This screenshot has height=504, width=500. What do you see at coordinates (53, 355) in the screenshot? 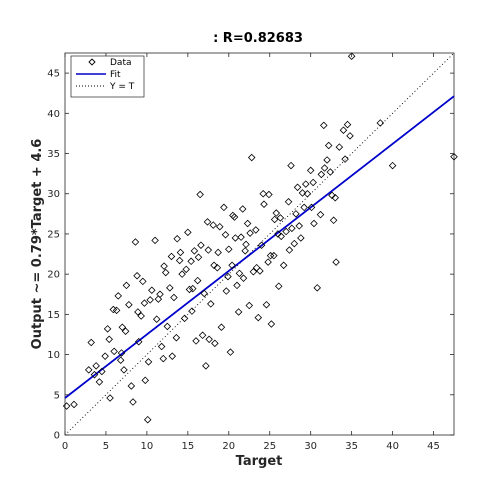
I see `y-tick-label: 10` at bounding box center [53, 355].